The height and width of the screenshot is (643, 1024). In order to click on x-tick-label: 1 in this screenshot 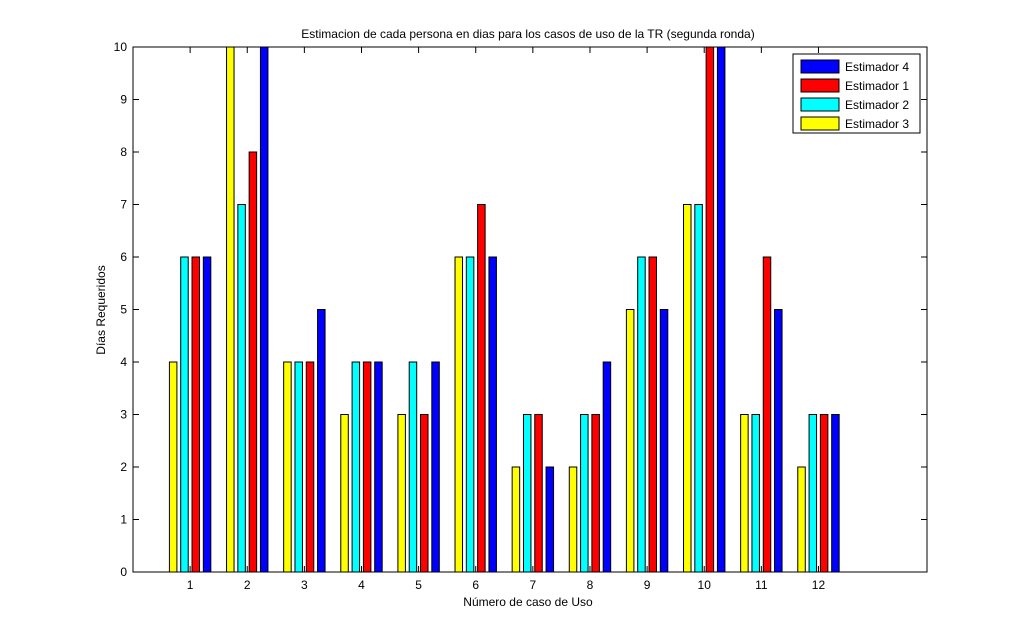, I will do `click(190, 585)`.